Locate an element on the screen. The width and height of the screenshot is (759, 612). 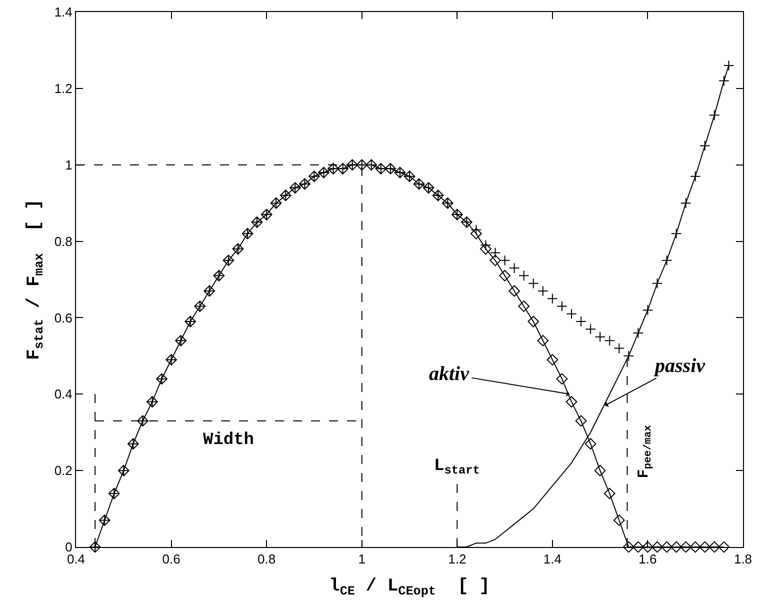
y-tick-label: 0.2 is located at coordinates (63, 470).